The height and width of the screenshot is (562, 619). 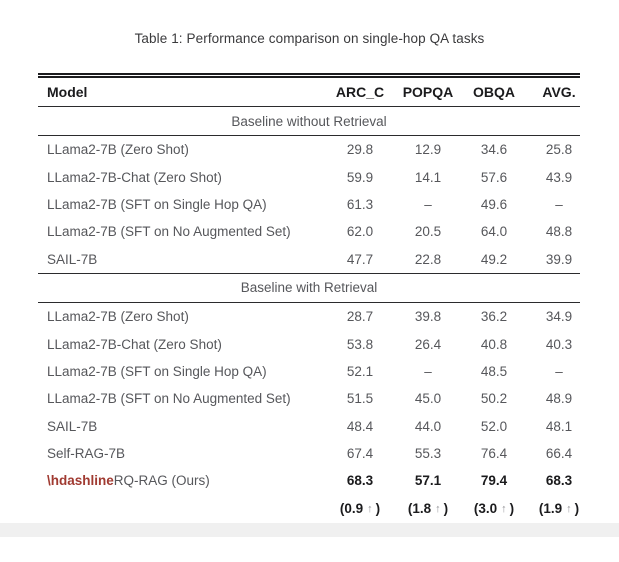 What do you see at coordinates (351, 509) in the screenshot?
I see `improvement-number: (0.9` at bounding box center [351, 509].